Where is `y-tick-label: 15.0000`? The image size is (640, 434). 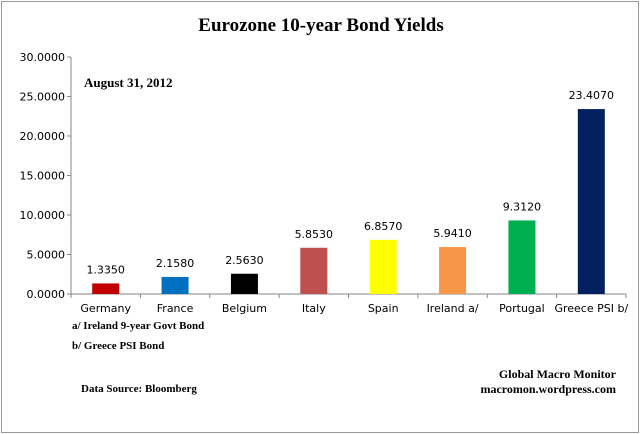 y-tick-label: 15.0000 is located at coordinates (43, 176).